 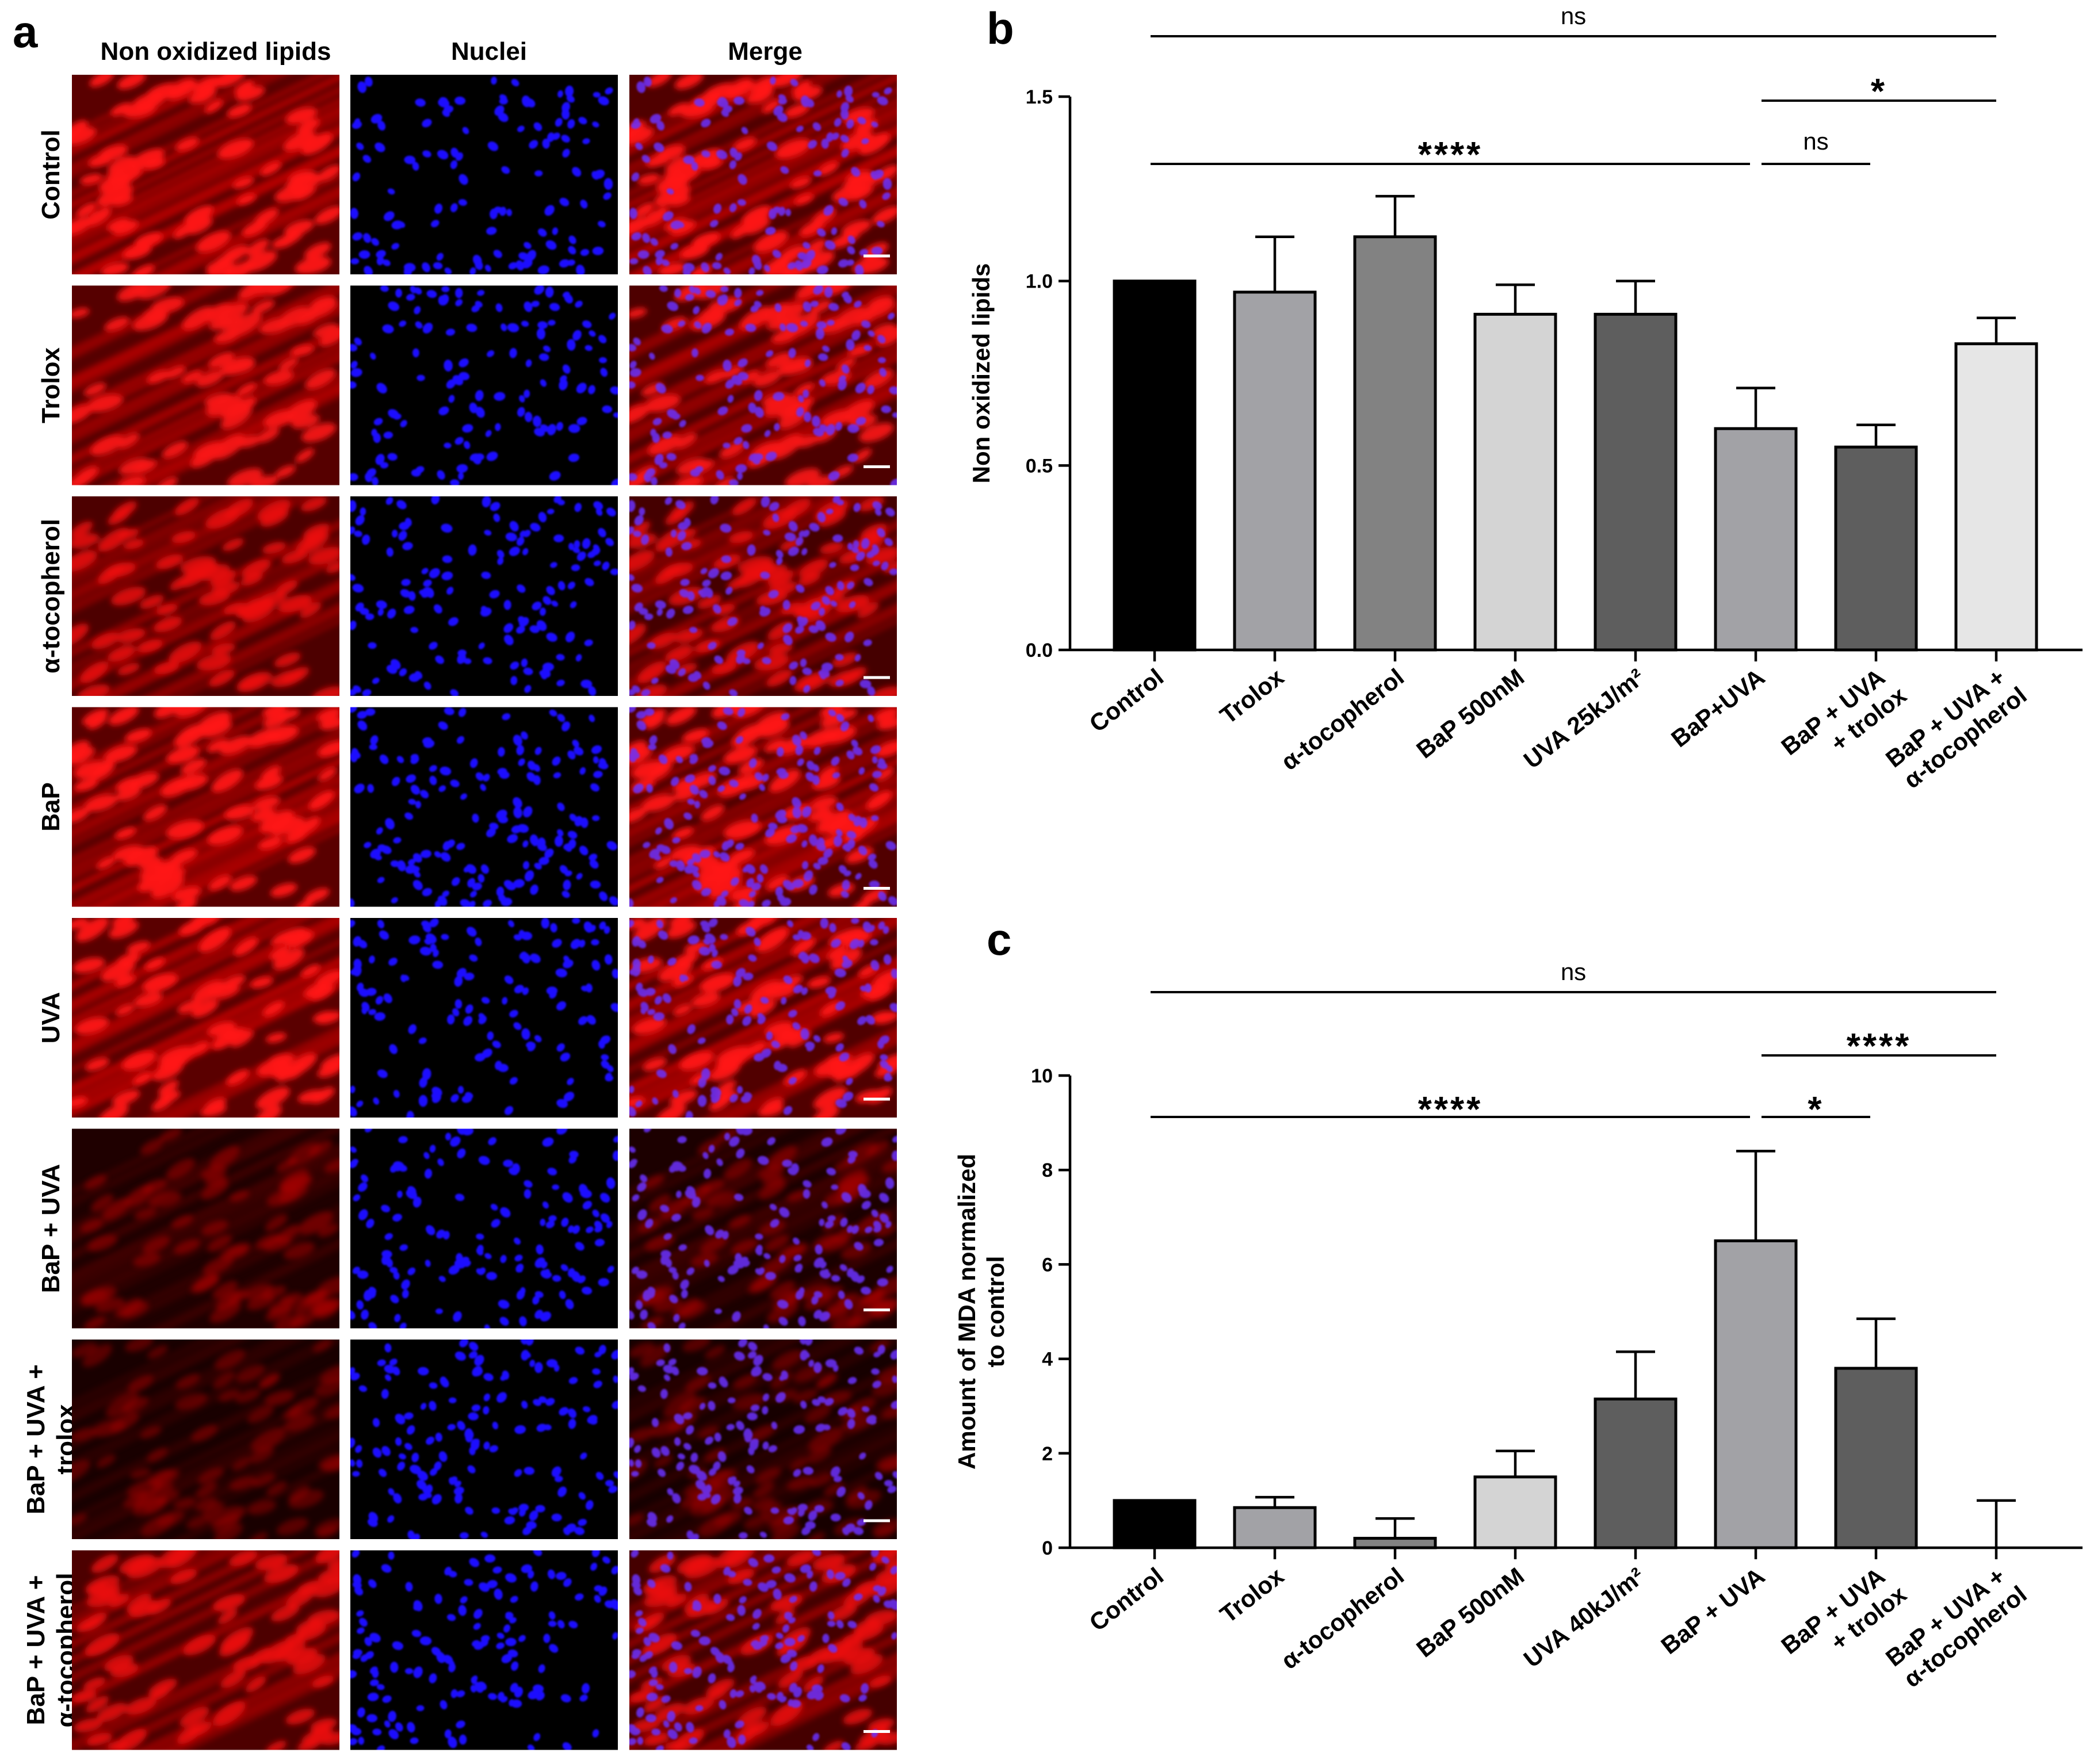 What do you see at coordinates (1039, 97) in the screenshot?
I see `y-tick-label: 1.5` at bounding box center [1039, 97].